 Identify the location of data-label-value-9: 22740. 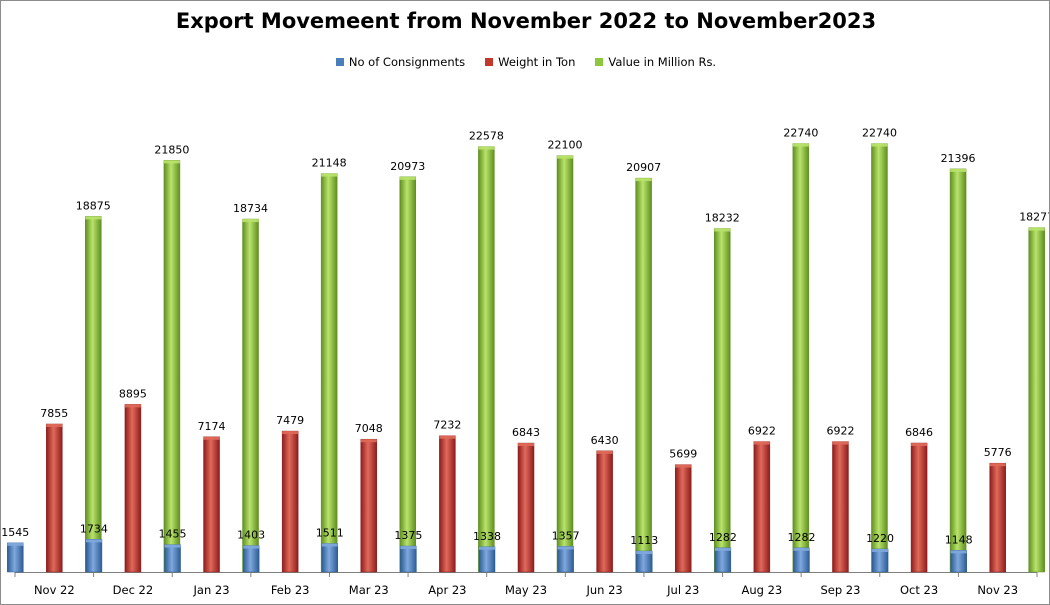
(800, 133).